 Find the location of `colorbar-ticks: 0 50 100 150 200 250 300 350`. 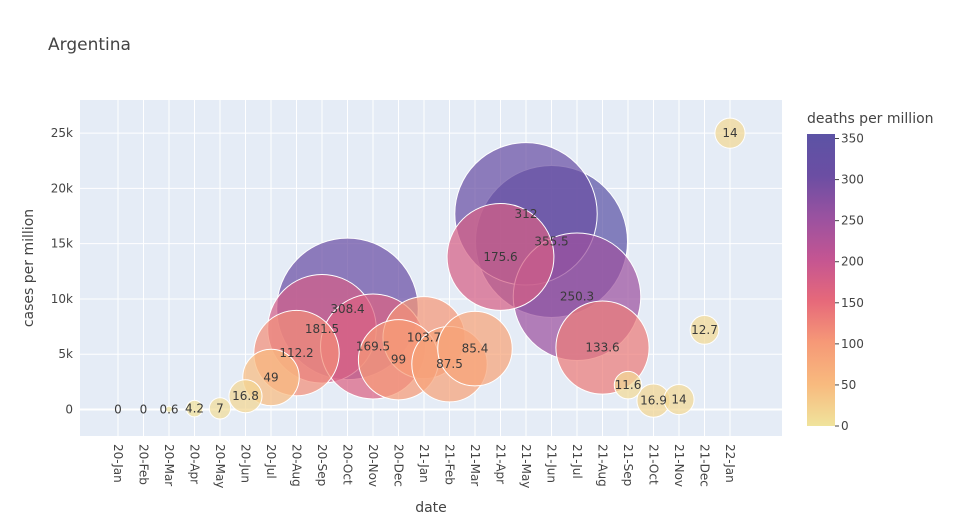

colorbar-ticks: 0 50 100 150 200 250 300 350 is located at coordinates (849, 282).